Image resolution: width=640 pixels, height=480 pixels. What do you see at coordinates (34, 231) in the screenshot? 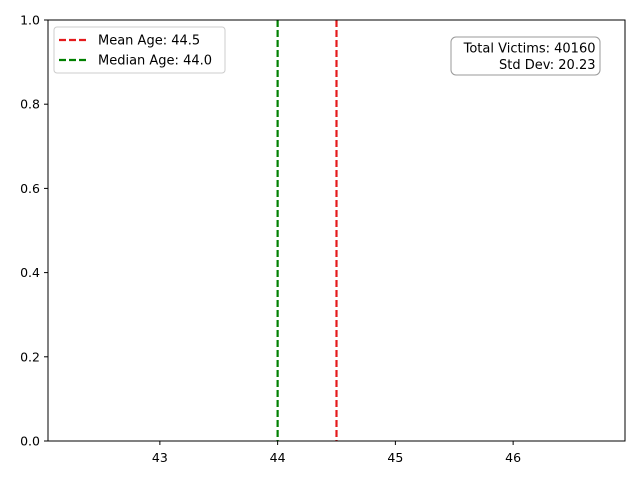
I see `y-axis-ticks: 0.0 0.2 0.4 0.6 0.8 1.0` at bounding box center [34, 231].